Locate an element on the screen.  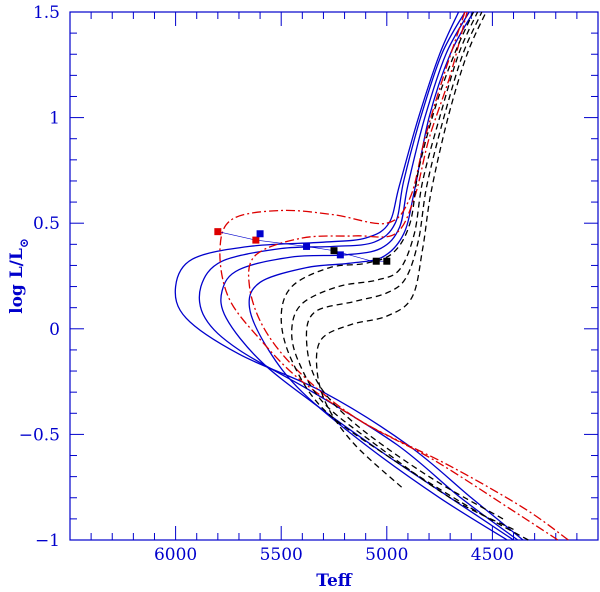
y-tick-label: 1 is located at coordinates (54, 119).